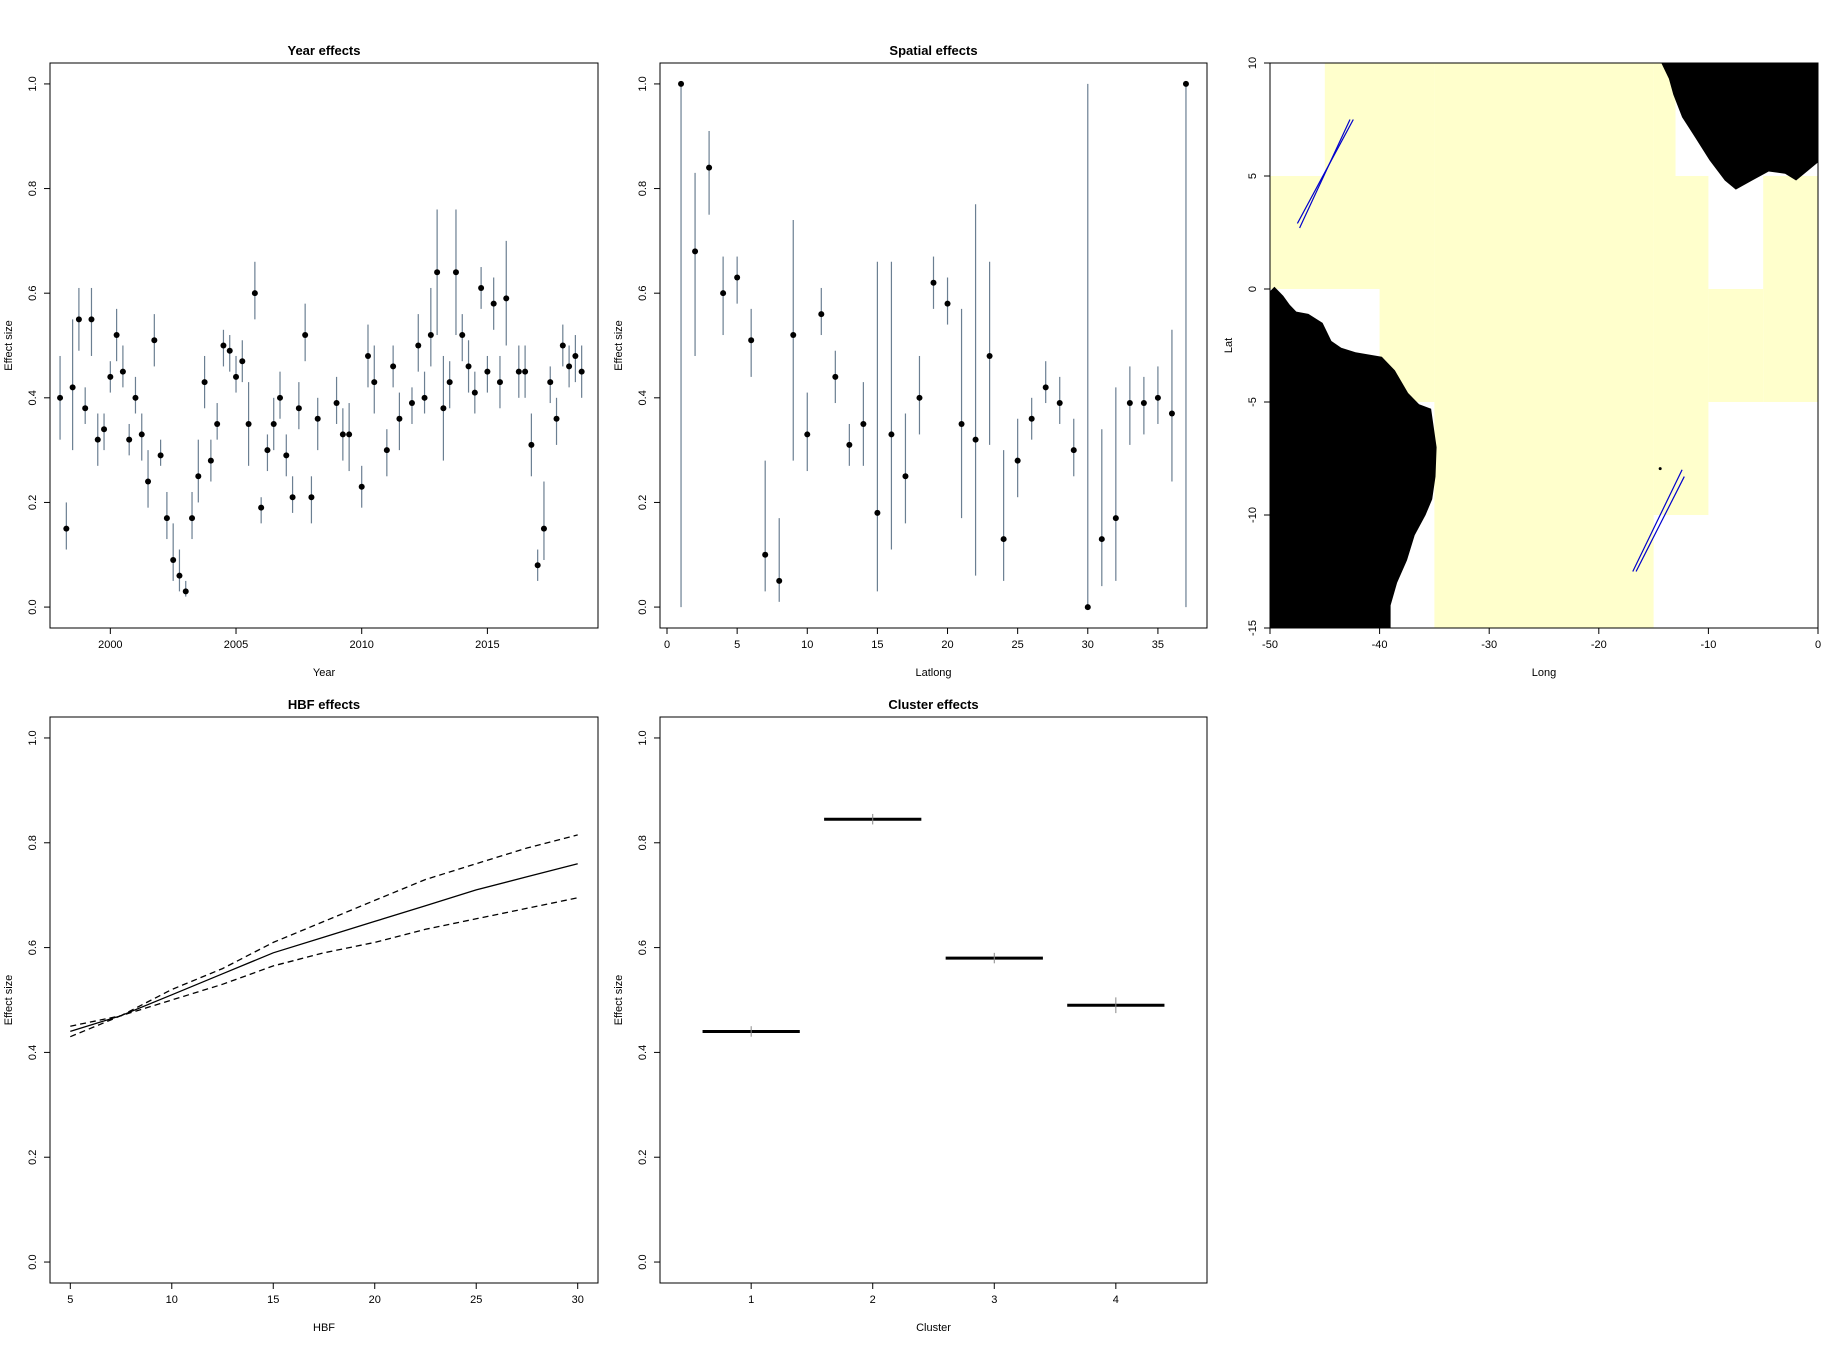 The height and width of the screenshot is (1347, 1823). Describe the element at coordinates (1544, 673) in the screenshot. I see `map-x-label: Long` at that location.